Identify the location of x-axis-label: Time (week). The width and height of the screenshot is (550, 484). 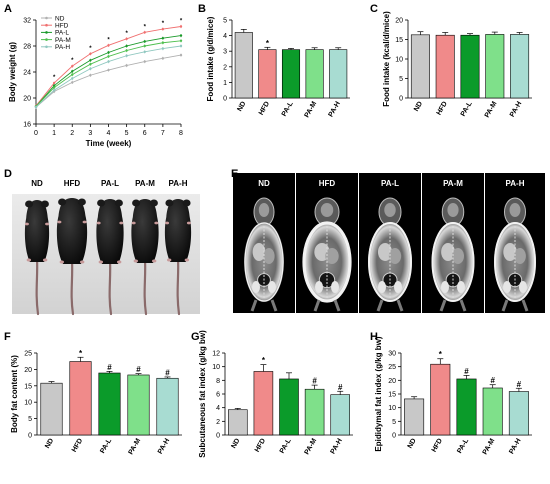
(109, 143).